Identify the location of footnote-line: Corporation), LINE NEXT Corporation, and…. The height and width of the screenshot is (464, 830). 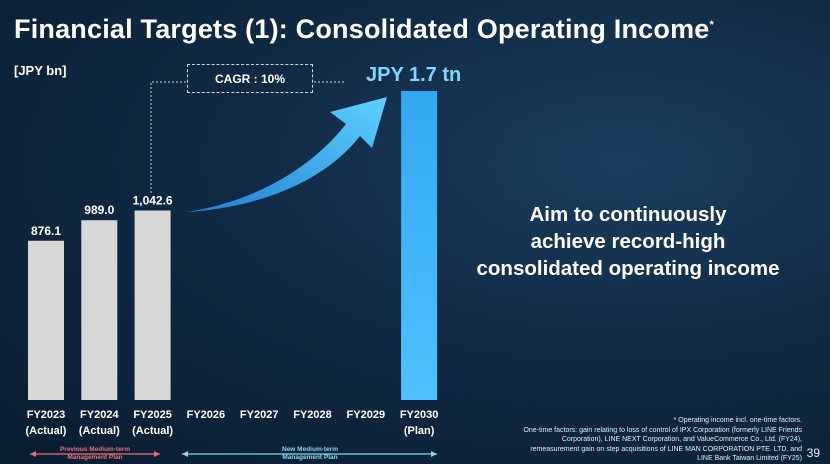
(681, 439).